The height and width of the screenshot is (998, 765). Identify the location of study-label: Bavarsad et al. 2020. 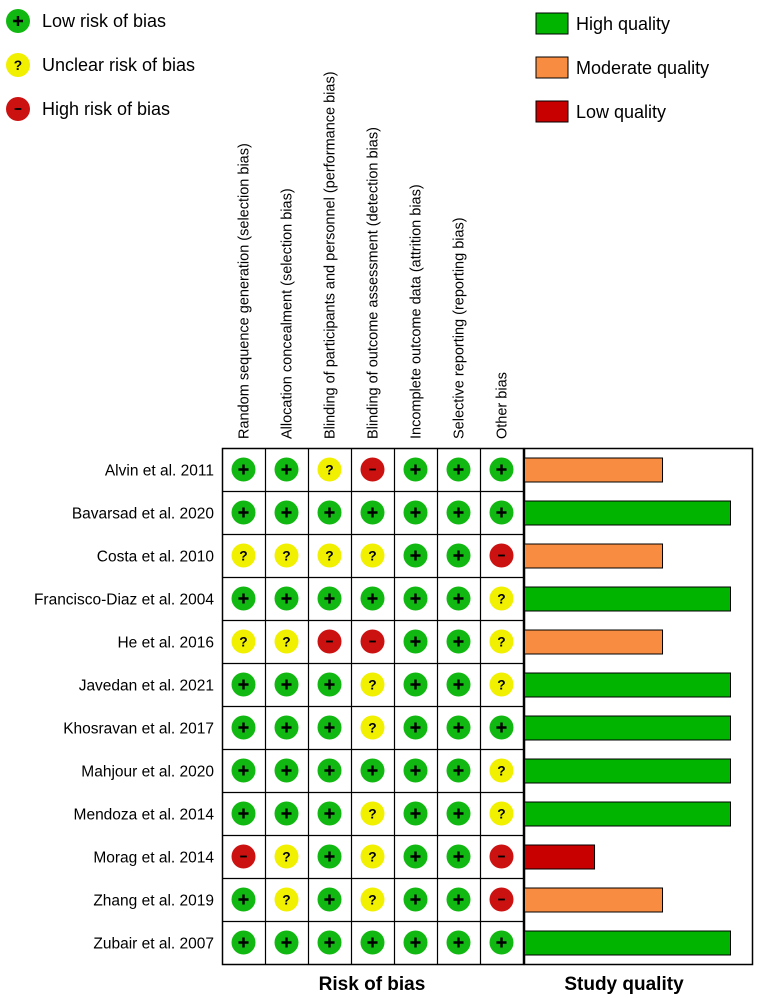
(143, 514).